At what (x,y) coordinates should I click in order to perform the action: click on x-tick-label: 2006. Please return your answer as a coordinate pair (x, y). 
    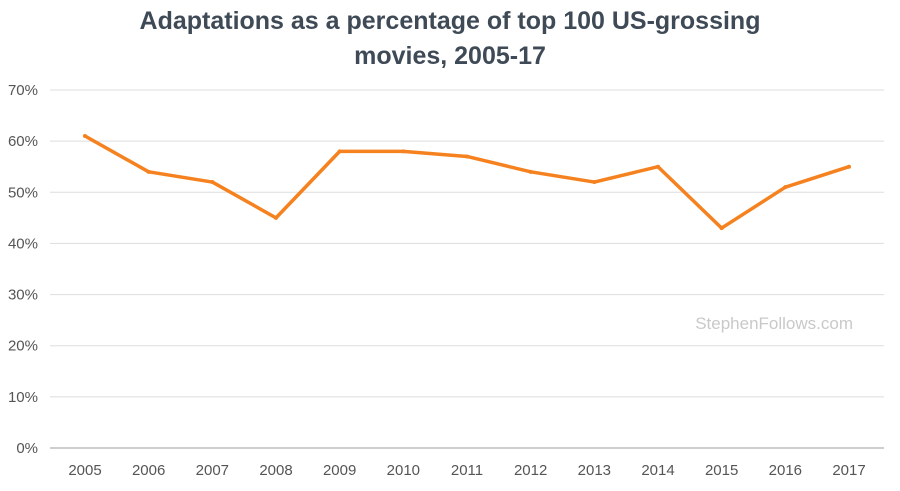
    Looking at the image, I should click on (148, 470).